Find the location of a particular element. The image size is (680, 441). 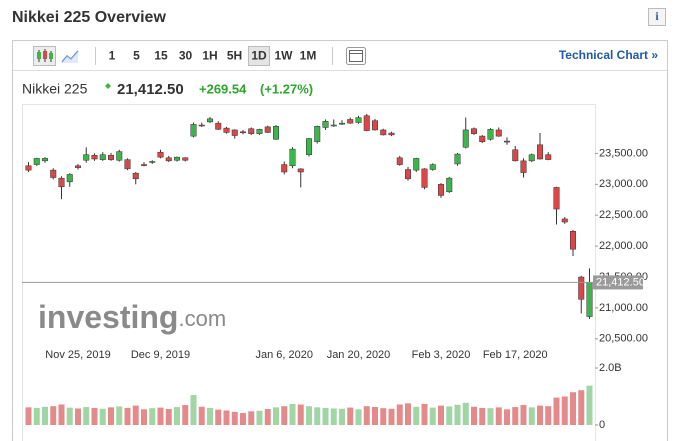

interval-button: 1D is located at coordinates (259, 56).